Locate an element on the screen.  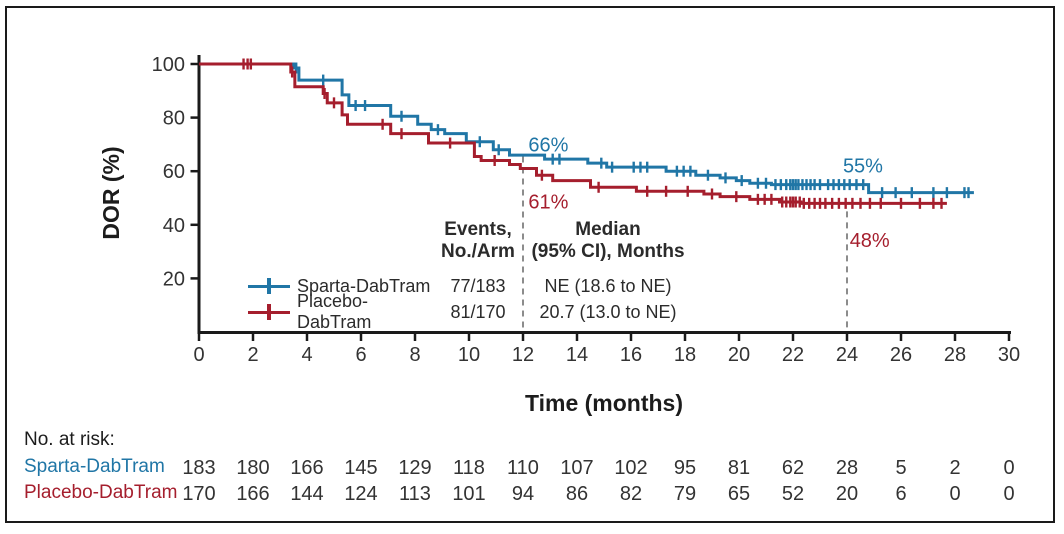
x-tick-label: 4 is located at coordinates (306, 355).